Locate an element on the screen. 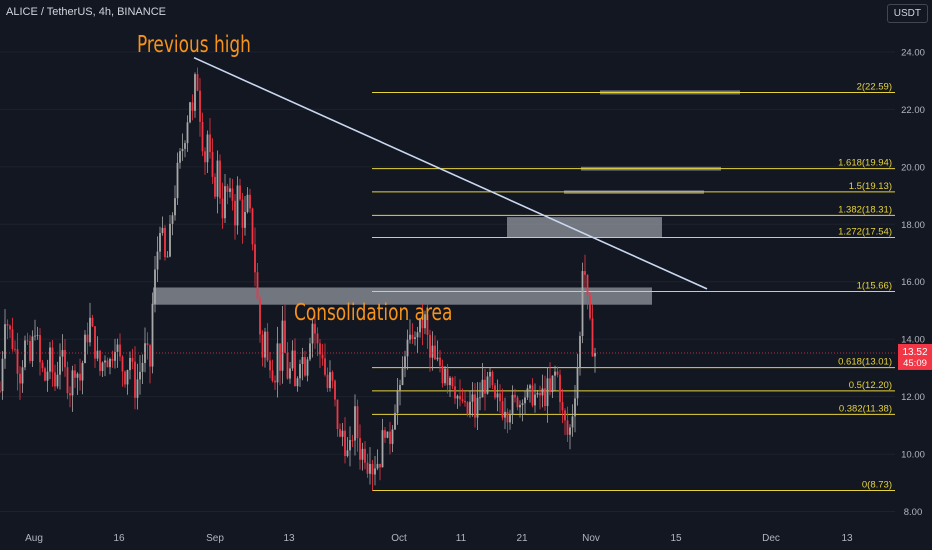  x-tick-label-2: Sep is located at coordinates (215, 538).